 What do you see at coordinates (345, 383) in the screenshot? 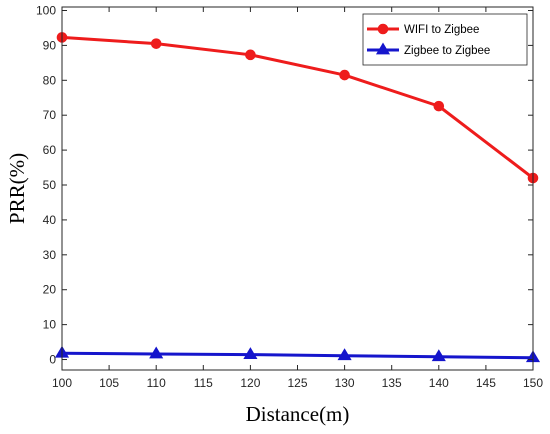
I see `x-tick-label: 130` at bounding box center [345, 383].